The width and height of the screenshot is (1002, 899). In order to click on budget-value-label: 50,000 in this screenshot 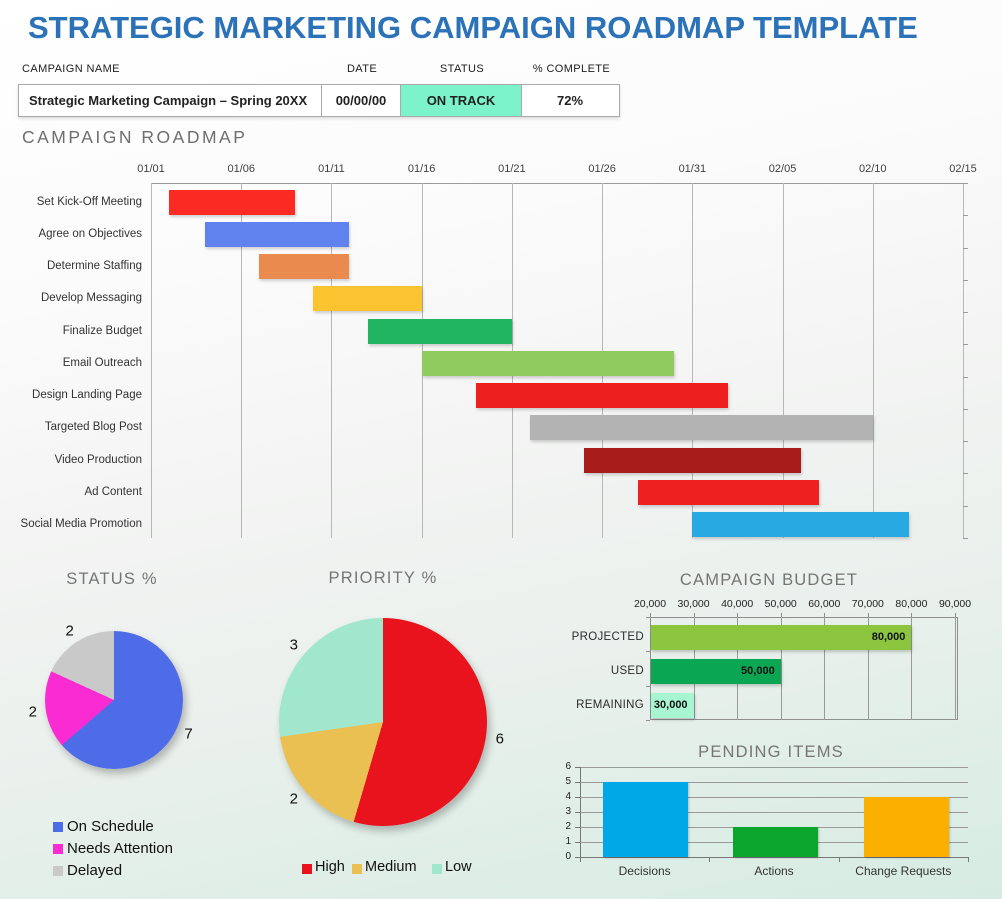, I will do `click(758, 671)`.